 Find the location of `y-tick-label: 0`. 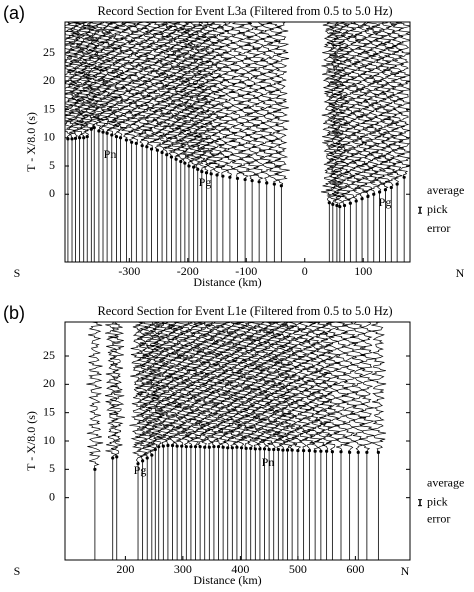

y-tick-label: 0 is located at coordinates (52, 193).